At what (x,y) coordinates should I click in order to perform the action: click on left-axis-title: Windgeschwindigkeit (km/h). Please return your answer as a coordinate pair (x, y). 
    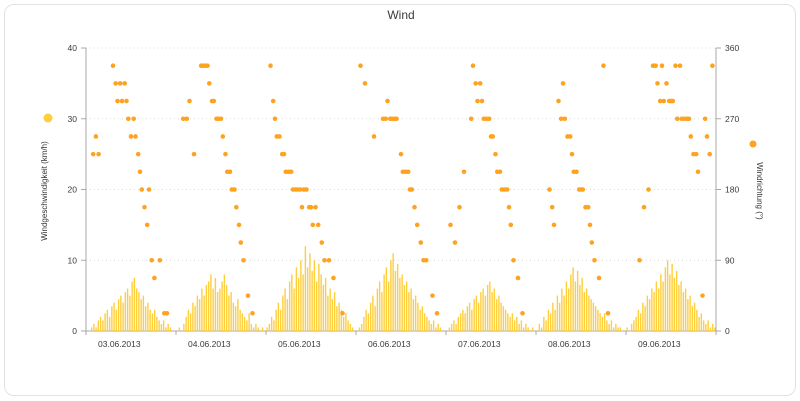
    Looking at the image, I should click on (44, 191).